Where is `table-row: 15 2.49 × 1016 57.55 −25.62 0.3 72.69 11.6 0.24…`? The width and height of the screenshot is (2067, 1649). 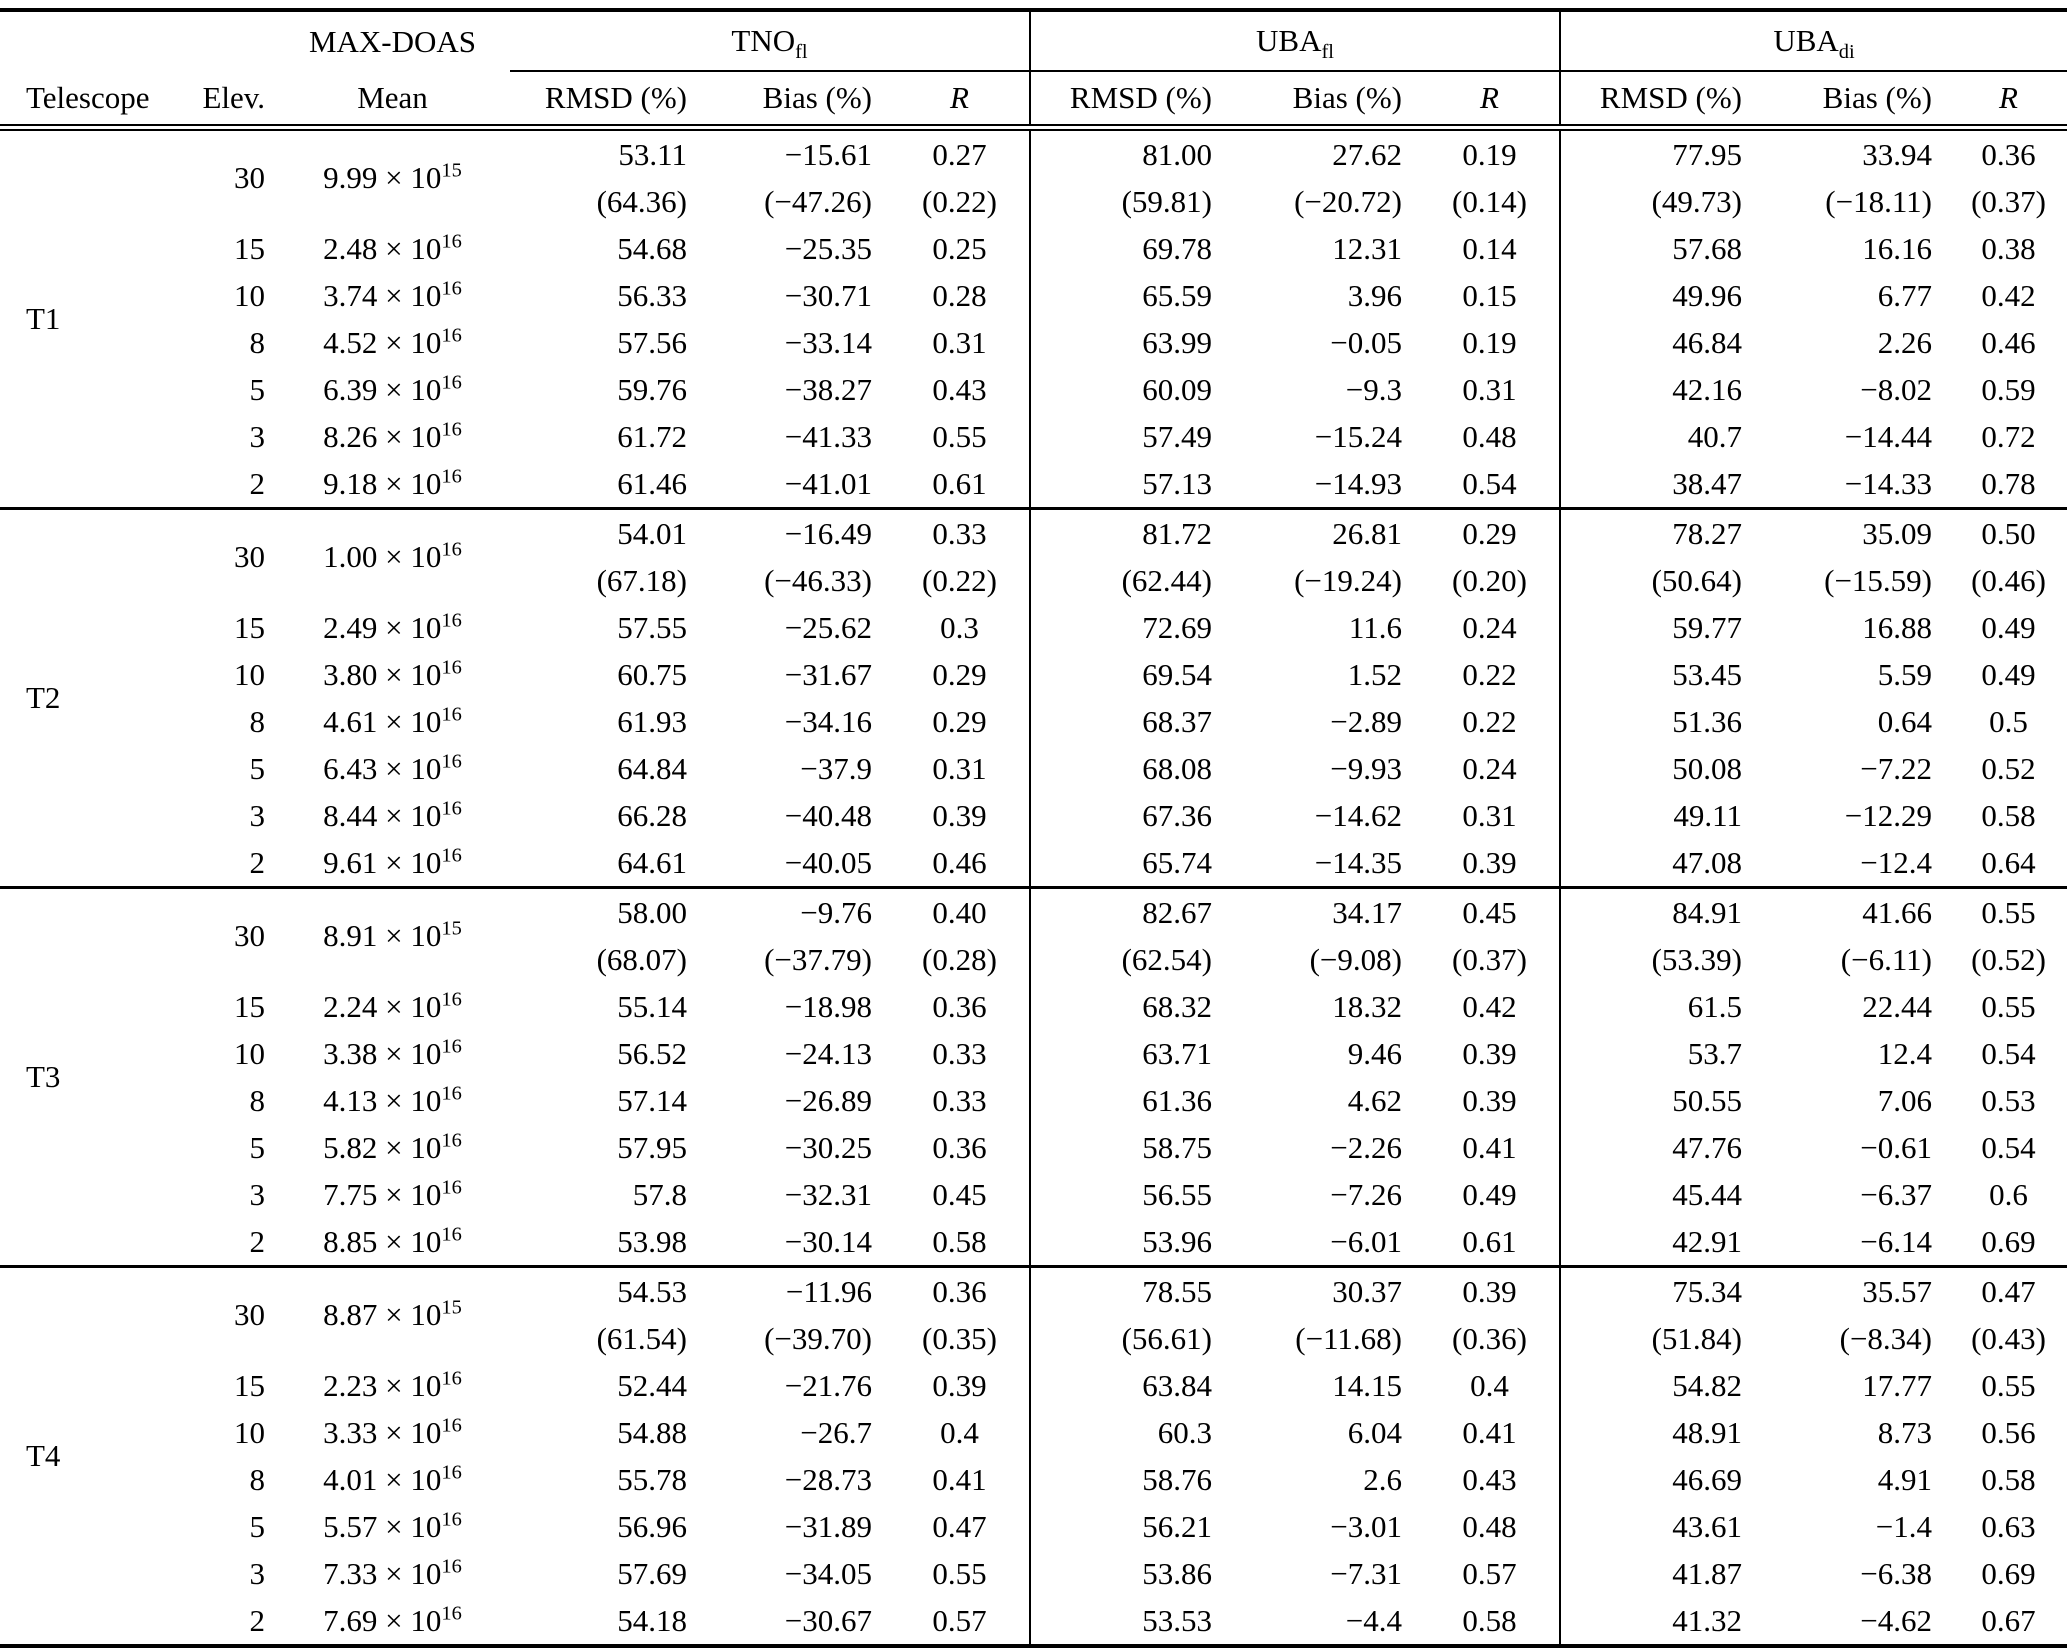
table-row: 15 2.49 × 1016 57.55 −25.62 0.3 72.69 11.6 0.24… is located at coordinates (1033, 627).